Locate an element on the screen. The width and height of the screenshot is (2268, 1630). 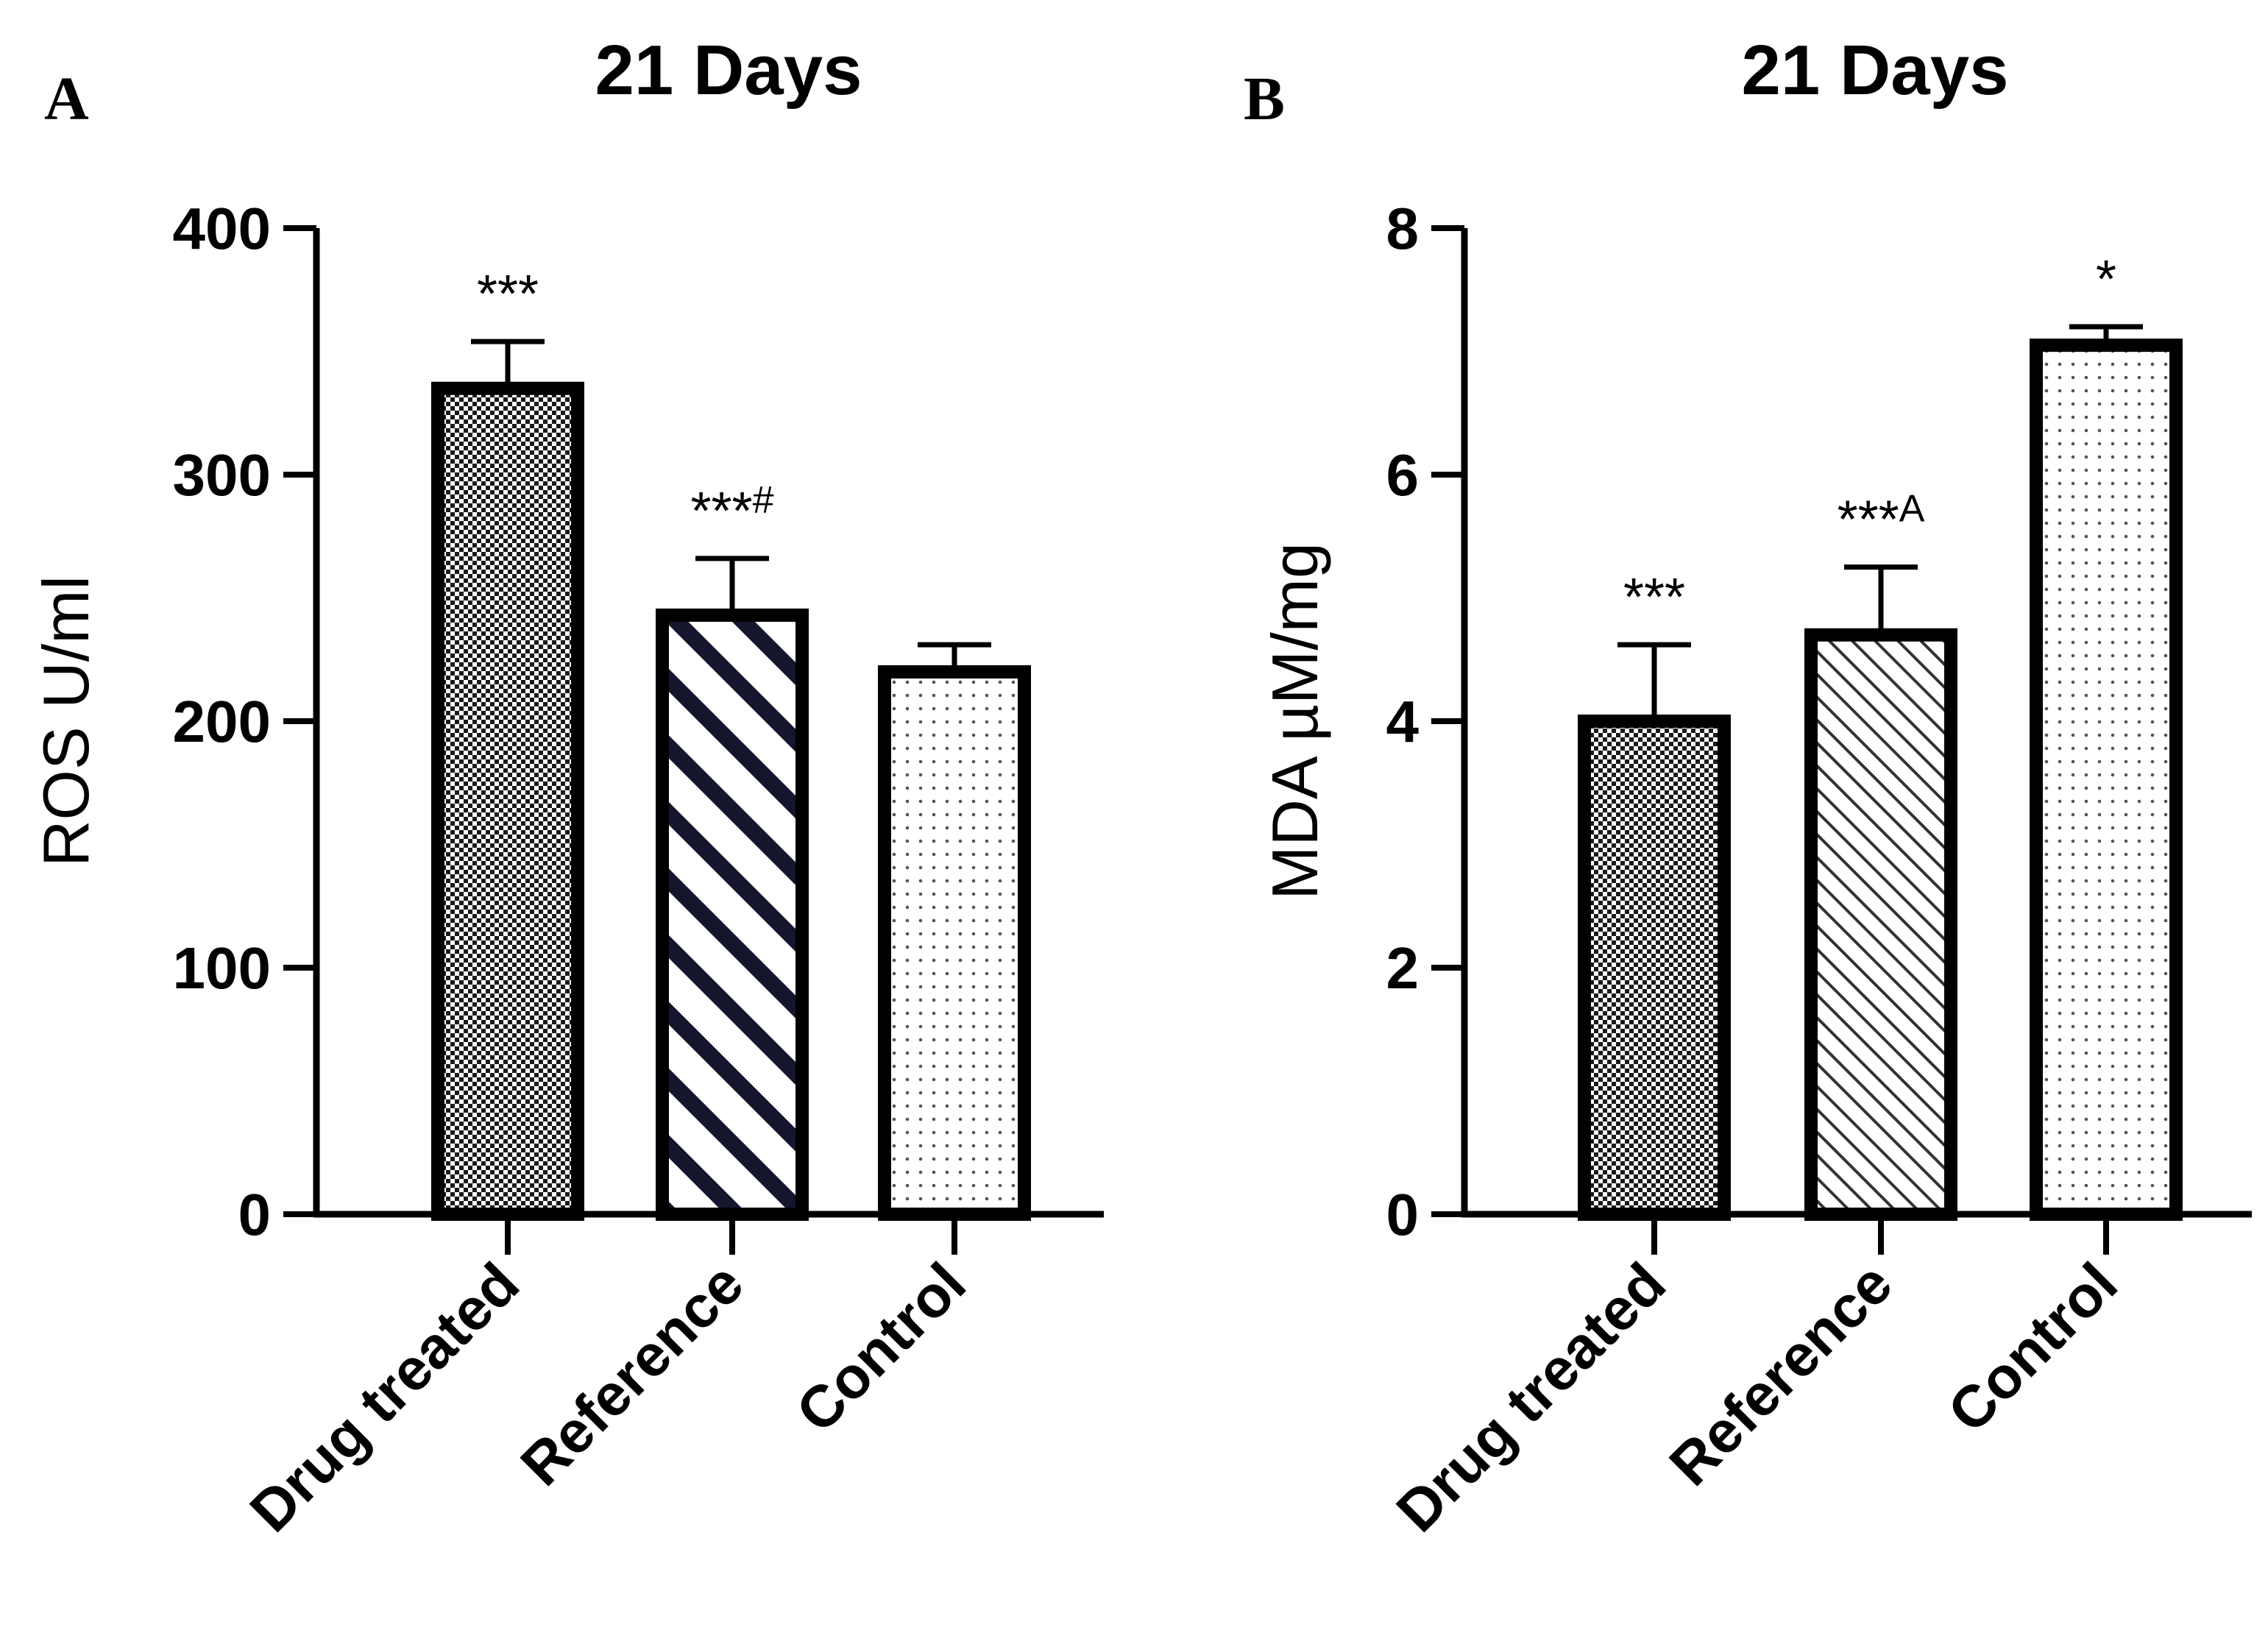
panel-letter-a: A is located at coordinates (66, 99).